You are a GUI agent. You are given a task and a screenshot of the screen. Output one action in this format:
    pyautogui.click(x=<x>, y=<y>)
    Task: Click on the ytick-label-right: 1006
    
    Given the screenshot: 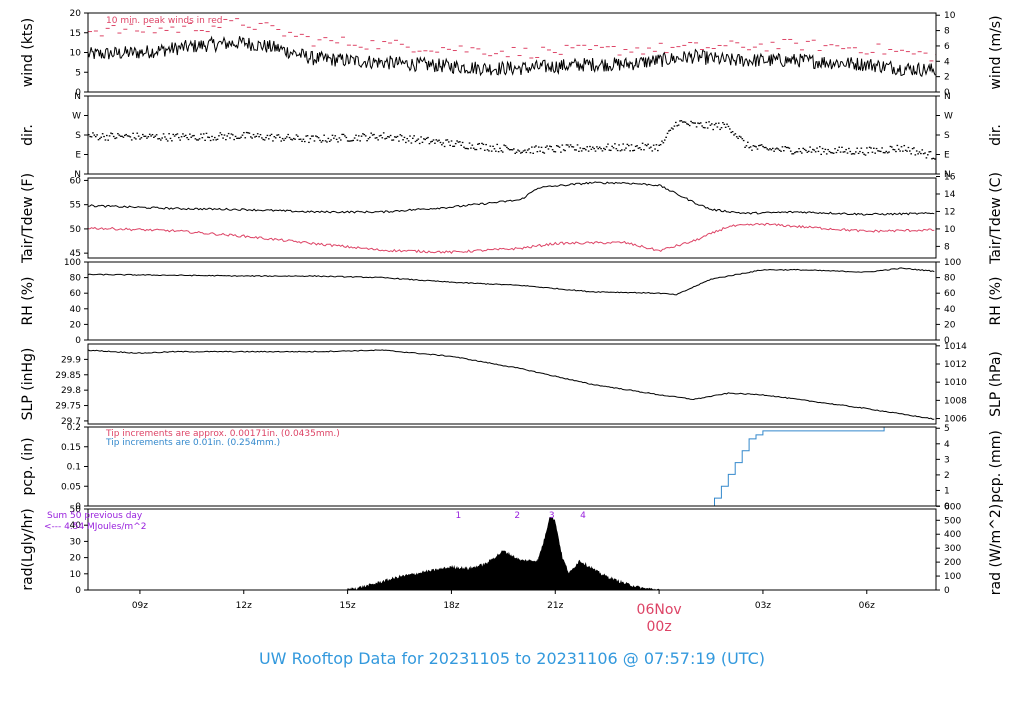 What is the action you would take?
    pyautogui.click(x=955, y=420)
    